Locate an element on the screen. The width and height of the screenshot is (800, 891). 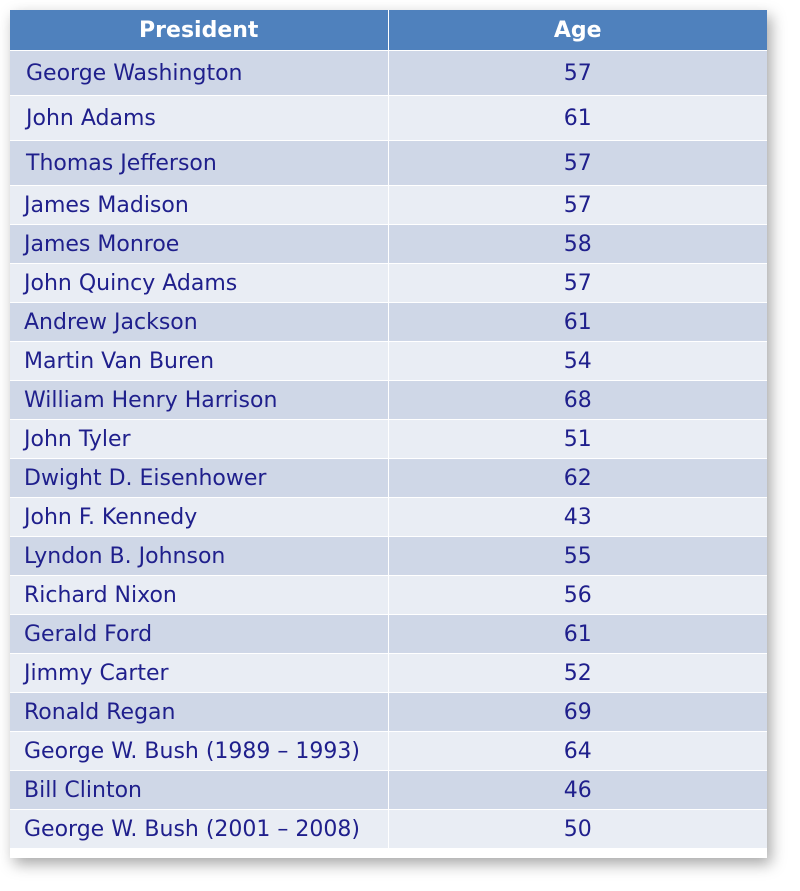
cell-president: James Madison is located at coordinates (199, 205).